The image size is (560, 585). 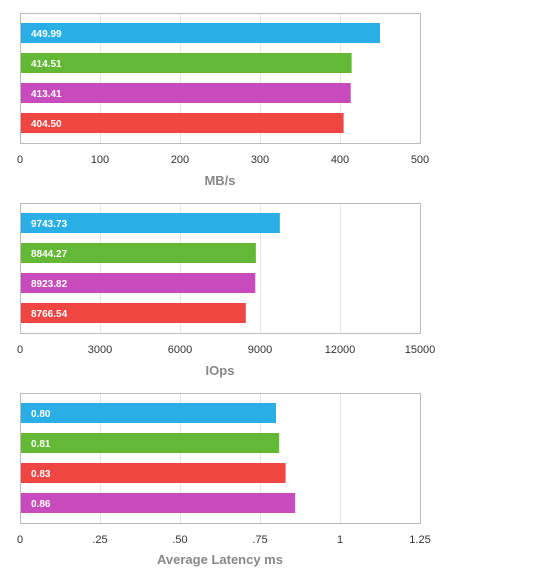 I want to click on bar-value-label: 0.83, so click(x=41, y=474).